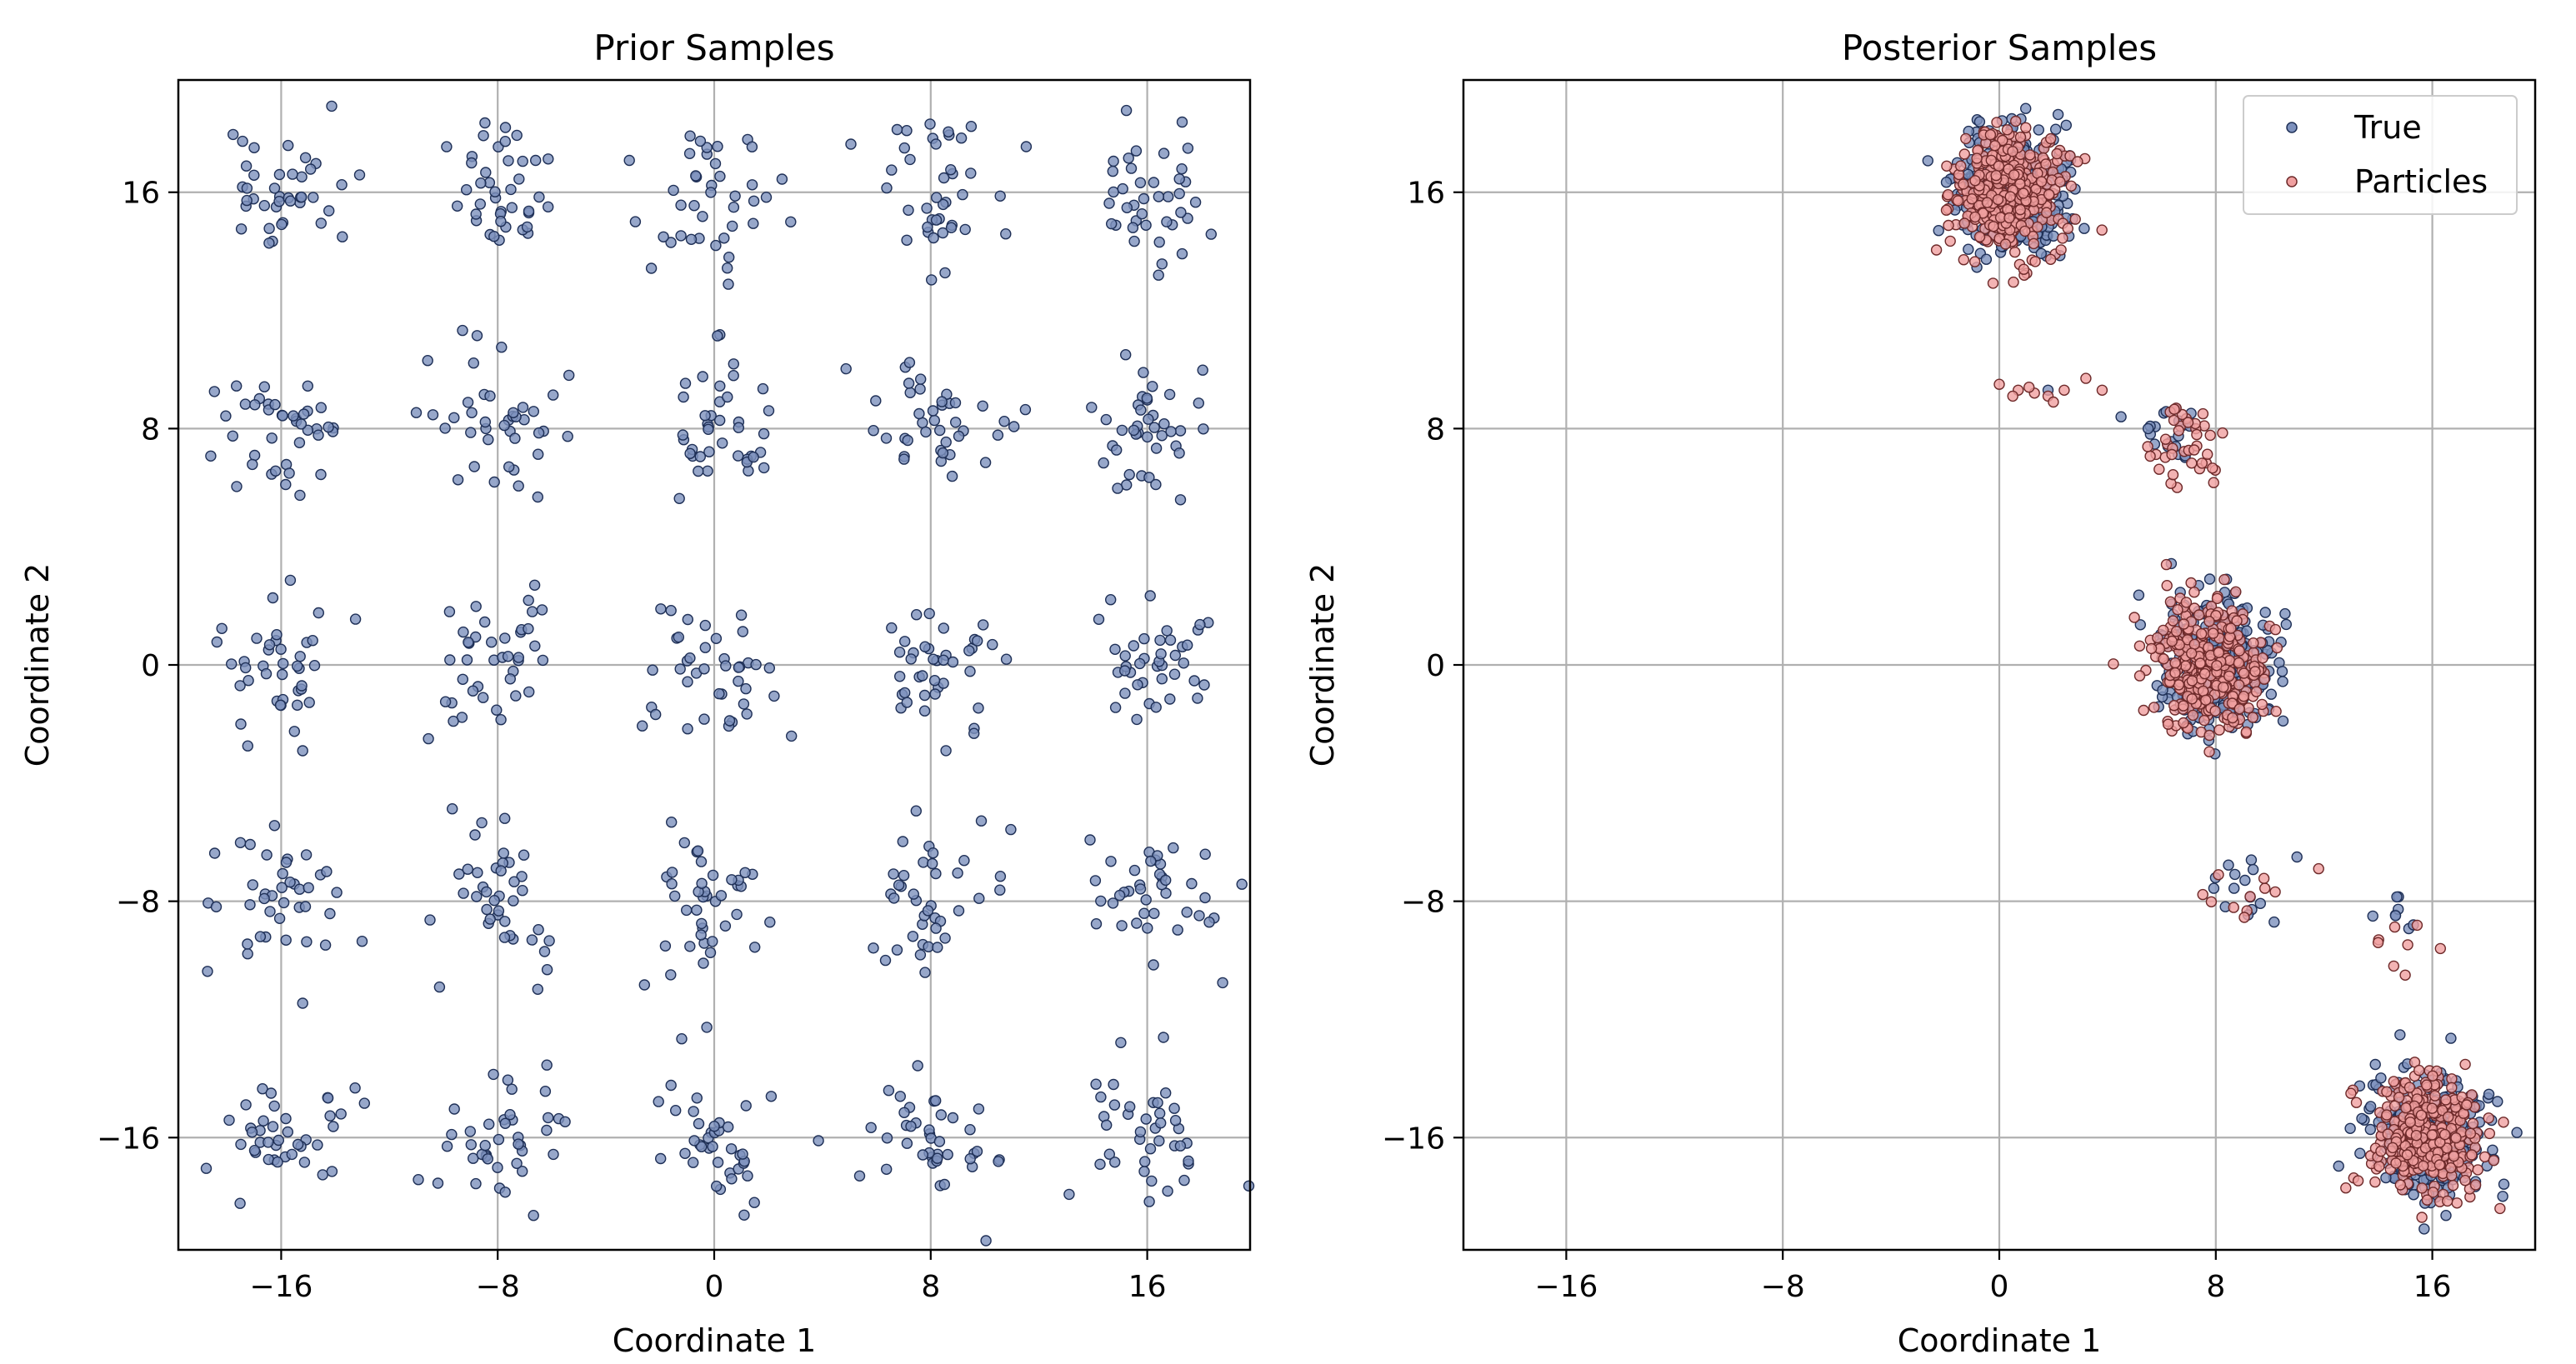 This screenshot has height=1364, width=2576. What do you see at coordinates (151, 429) in the screenshot?
I see `prior-y-tick-label: 8` at bounding box center [151, 429].